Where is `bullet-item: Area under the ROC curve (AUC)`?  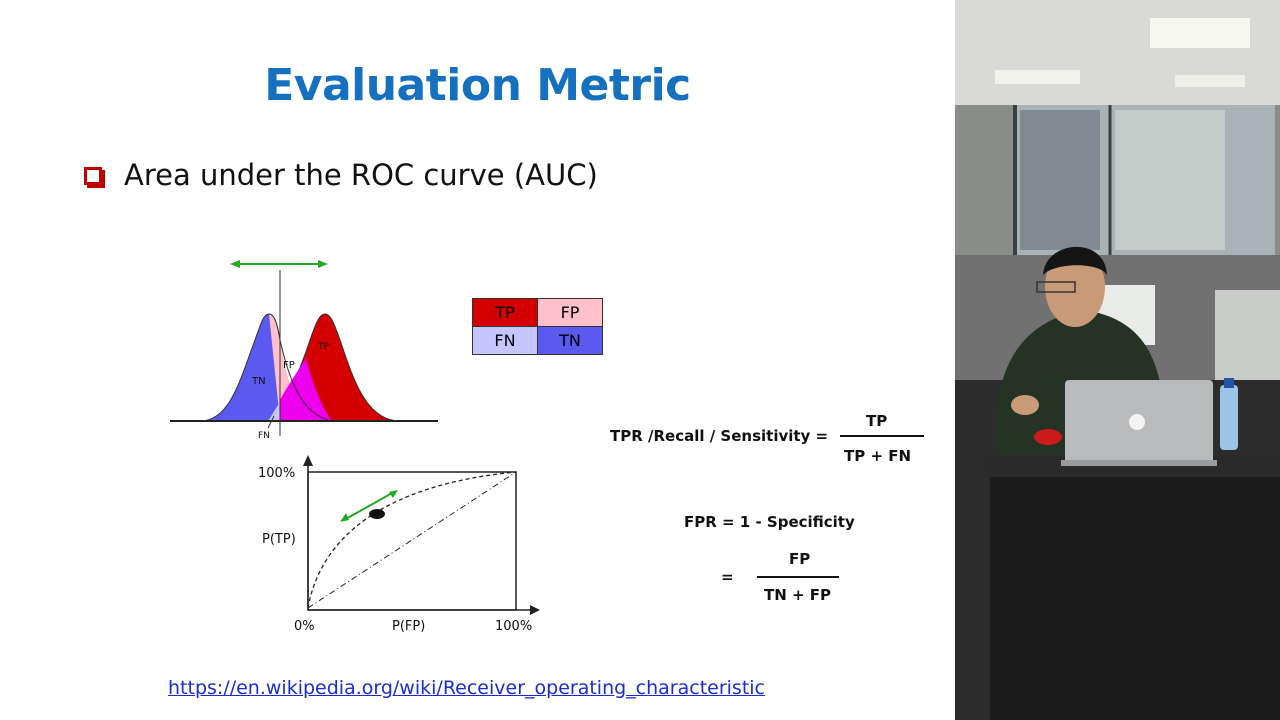
bullet-item: Area under the ROC curve (AUC) is located at coordinates (341, 175).